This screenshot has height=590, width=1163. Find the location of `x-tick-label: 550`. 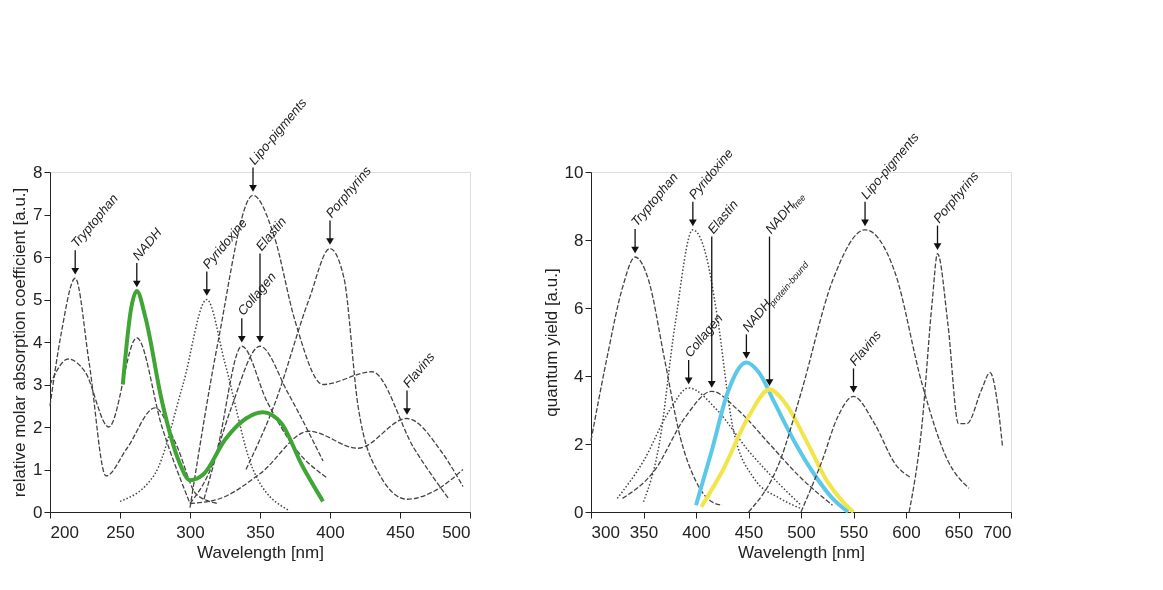

x-tick-label: 550 is located at coordinates (854, 532).